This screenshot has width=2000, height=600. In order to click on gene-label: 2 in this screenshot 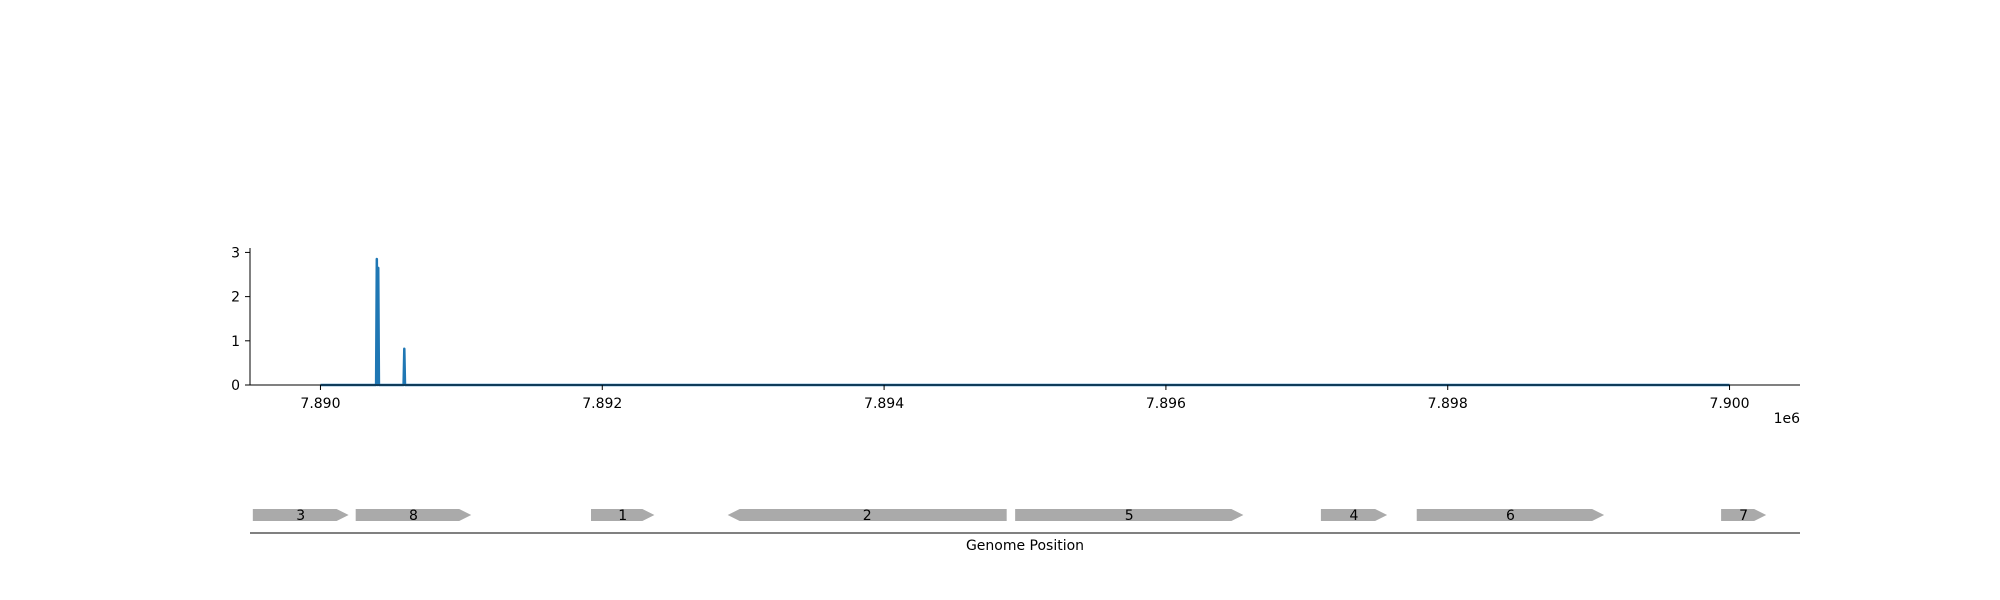, I will do `click(867, 516)`.